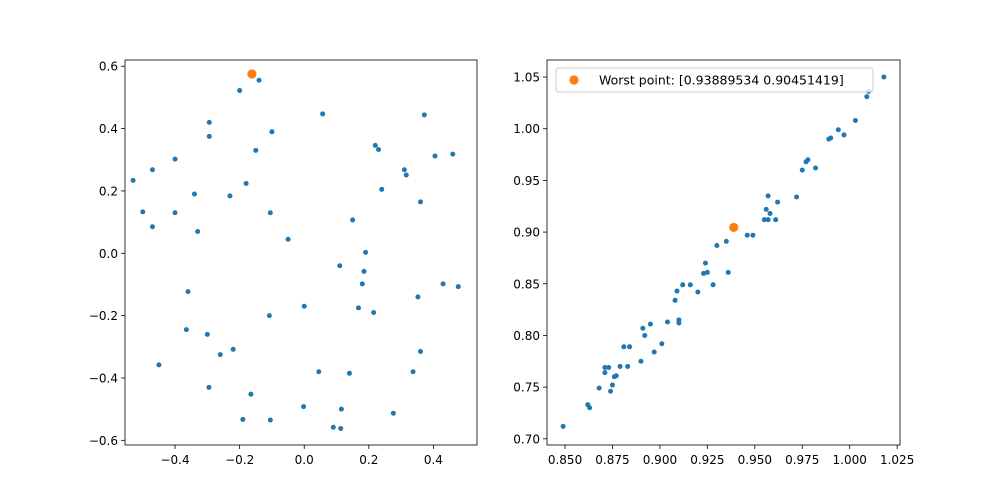  I want to click on x-tick-label: 0.4, so click(433, 460).